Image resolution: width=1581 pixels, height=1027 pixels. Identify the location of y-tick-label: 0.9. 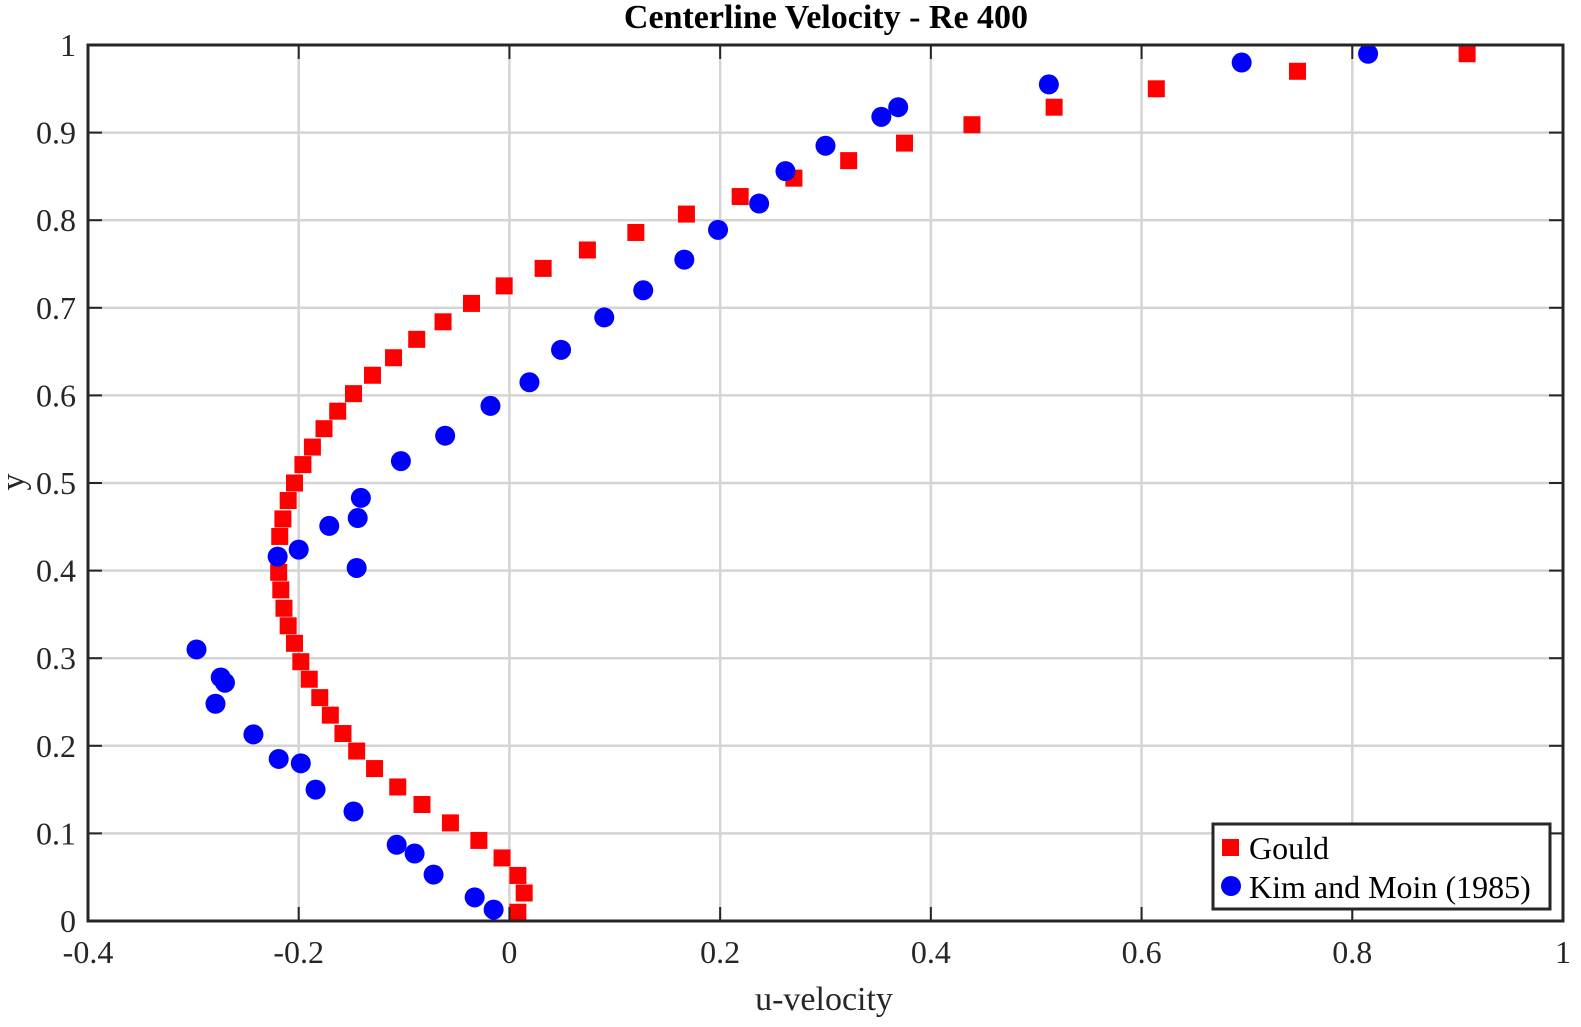
(56, 133).